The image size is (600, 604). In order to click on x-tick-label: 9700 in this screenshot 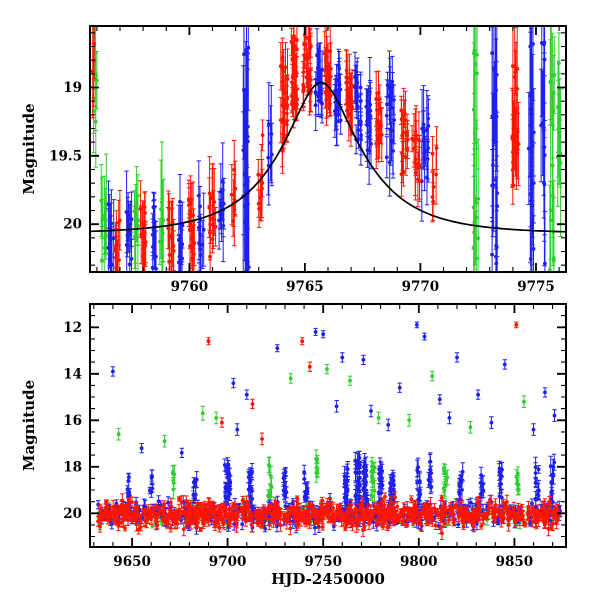, I will do `click(228, 562)`.